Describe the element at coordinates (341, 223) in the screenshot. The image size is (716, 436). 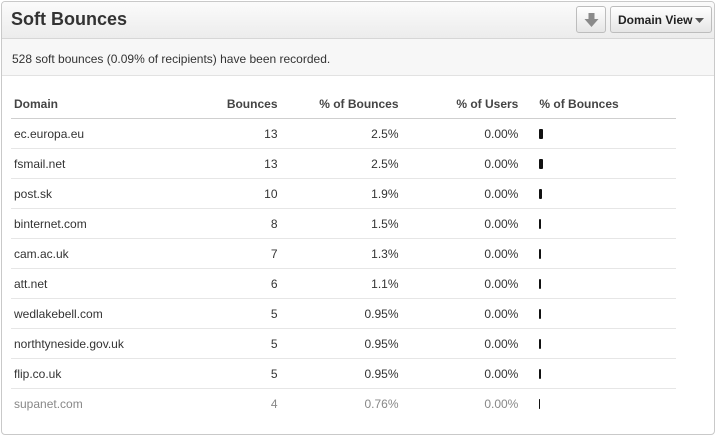
I see `pct-bounces-cell: 1.5%` at that location.